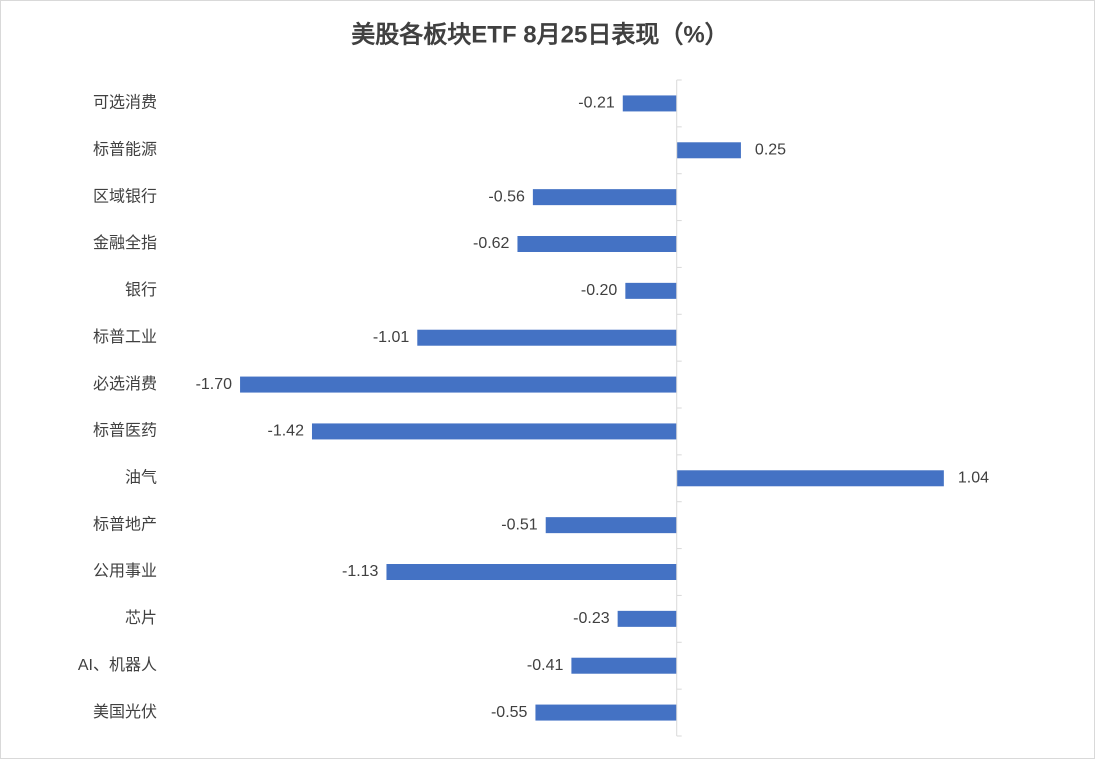 The height and width of the screenshot is (759, 1095). Describe the element at coordinates (506, 196) in the screenshot. I see `data-label: -0.56` at that location.